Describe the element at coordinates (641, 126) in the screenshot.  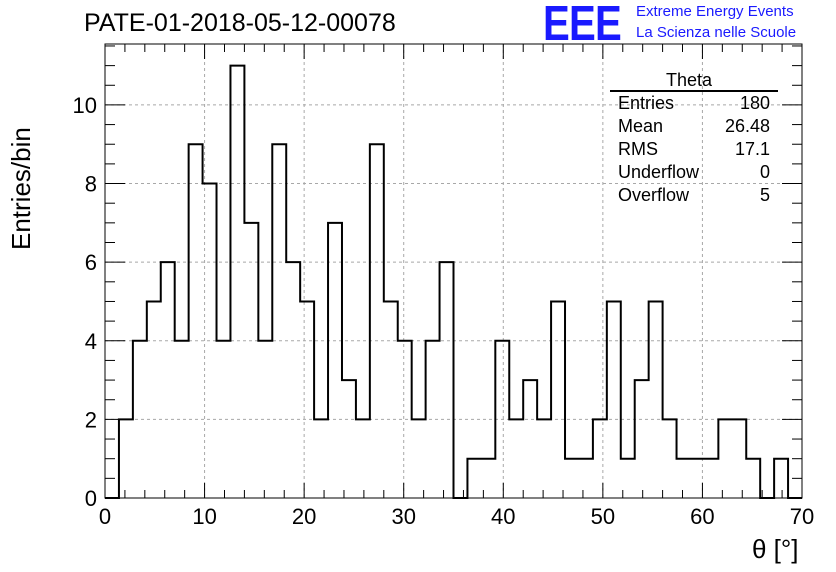
I see `stats-label: Mean` at that location.